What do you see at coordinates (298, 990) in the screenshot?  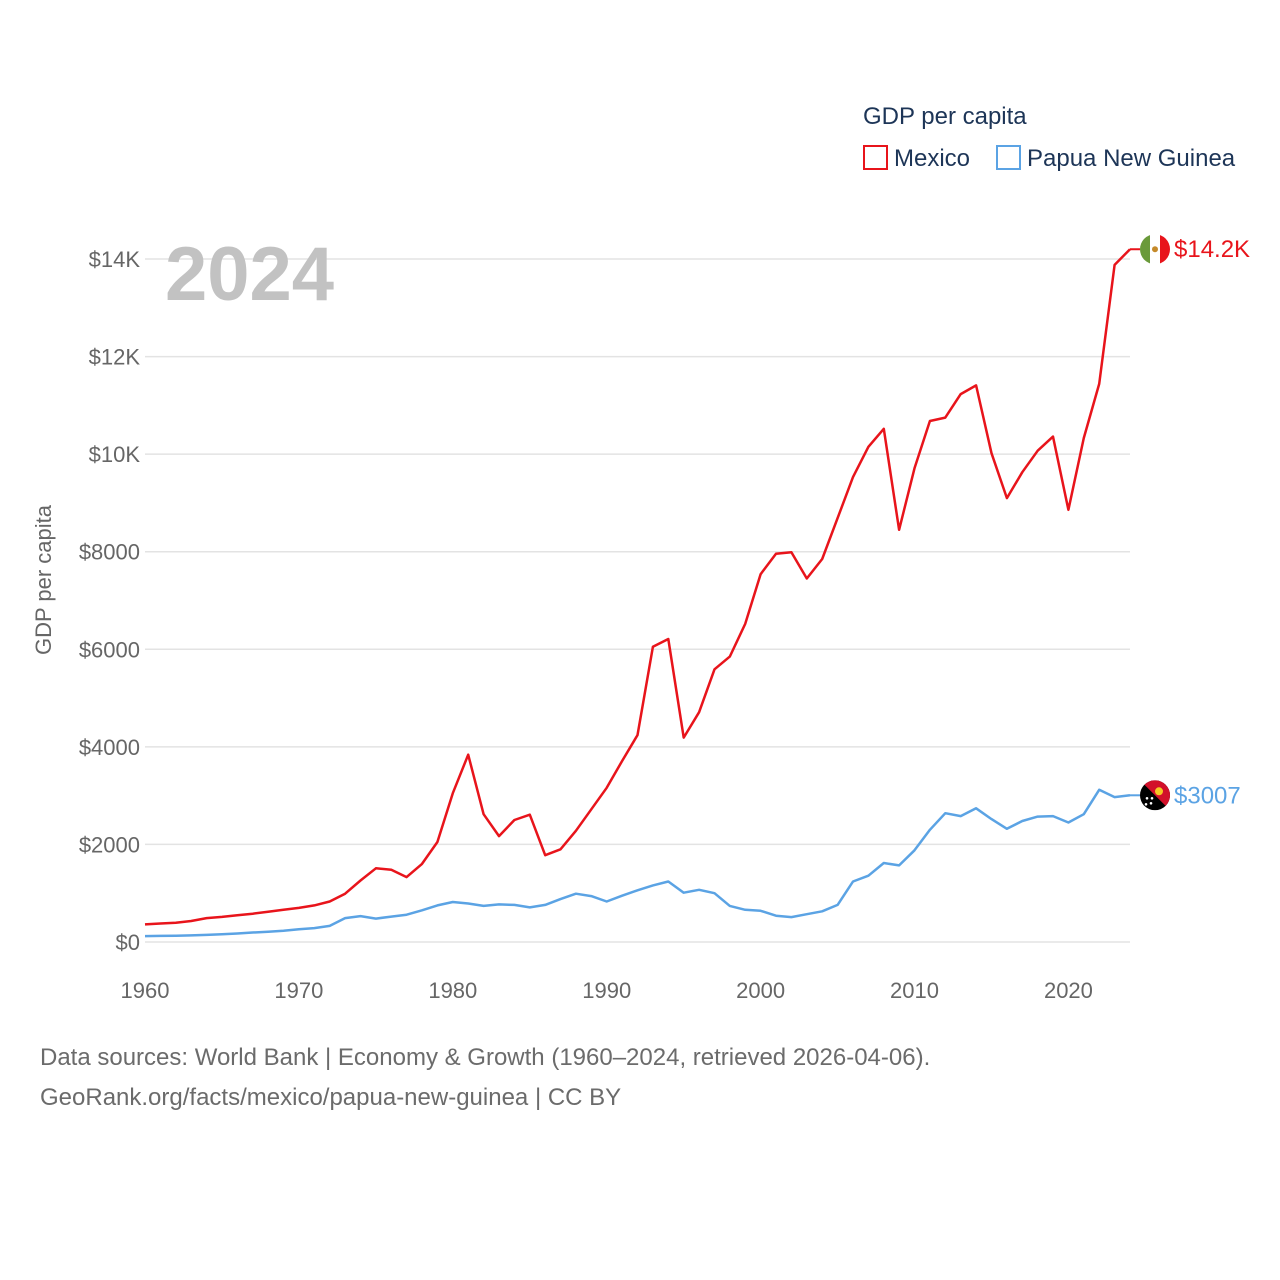 I see `x-tick-label: 1970` at bounding box center [298, 990].